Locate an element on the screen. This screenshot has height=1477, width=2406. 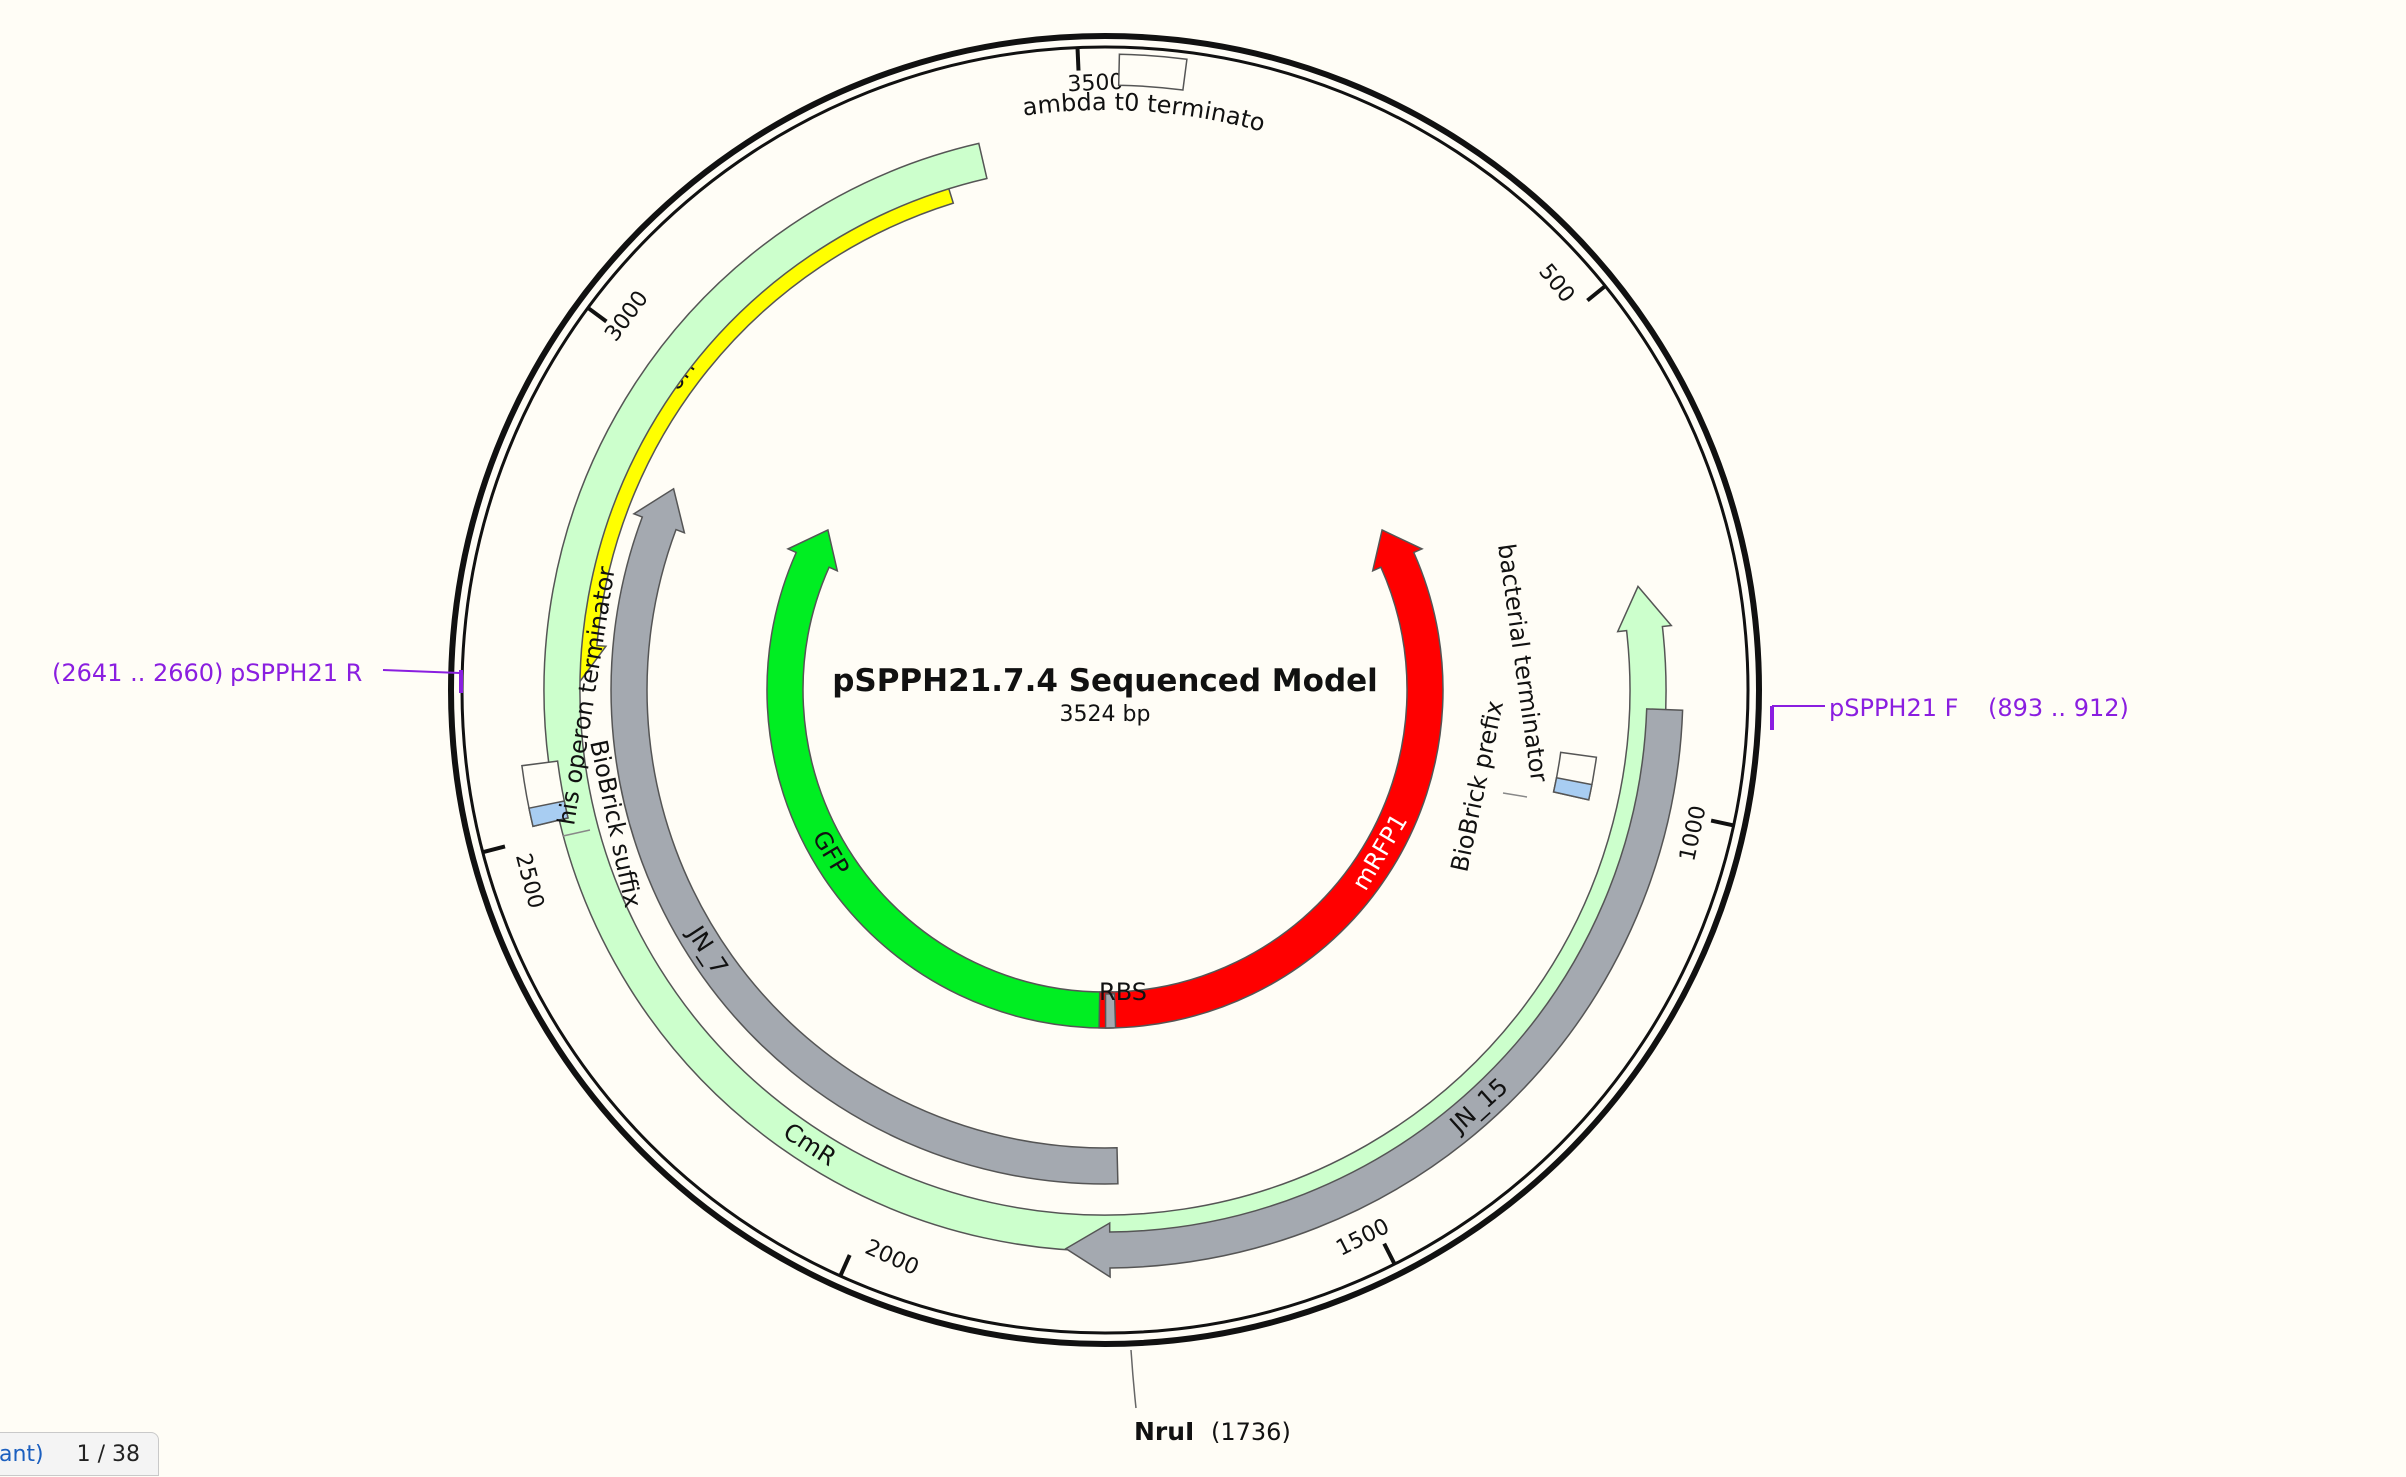
primer-forward: pSPPH21 F (893 .. 912) is located at coordinates (1949, 712).